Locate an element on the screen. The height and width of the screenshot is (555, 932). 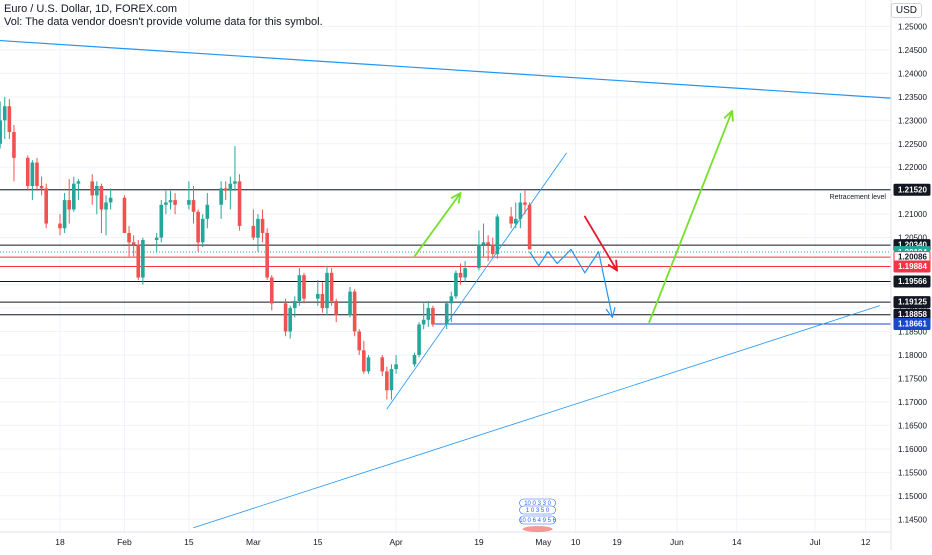
price-tick-label: 1.24500 is located at coordinates (912, 50).